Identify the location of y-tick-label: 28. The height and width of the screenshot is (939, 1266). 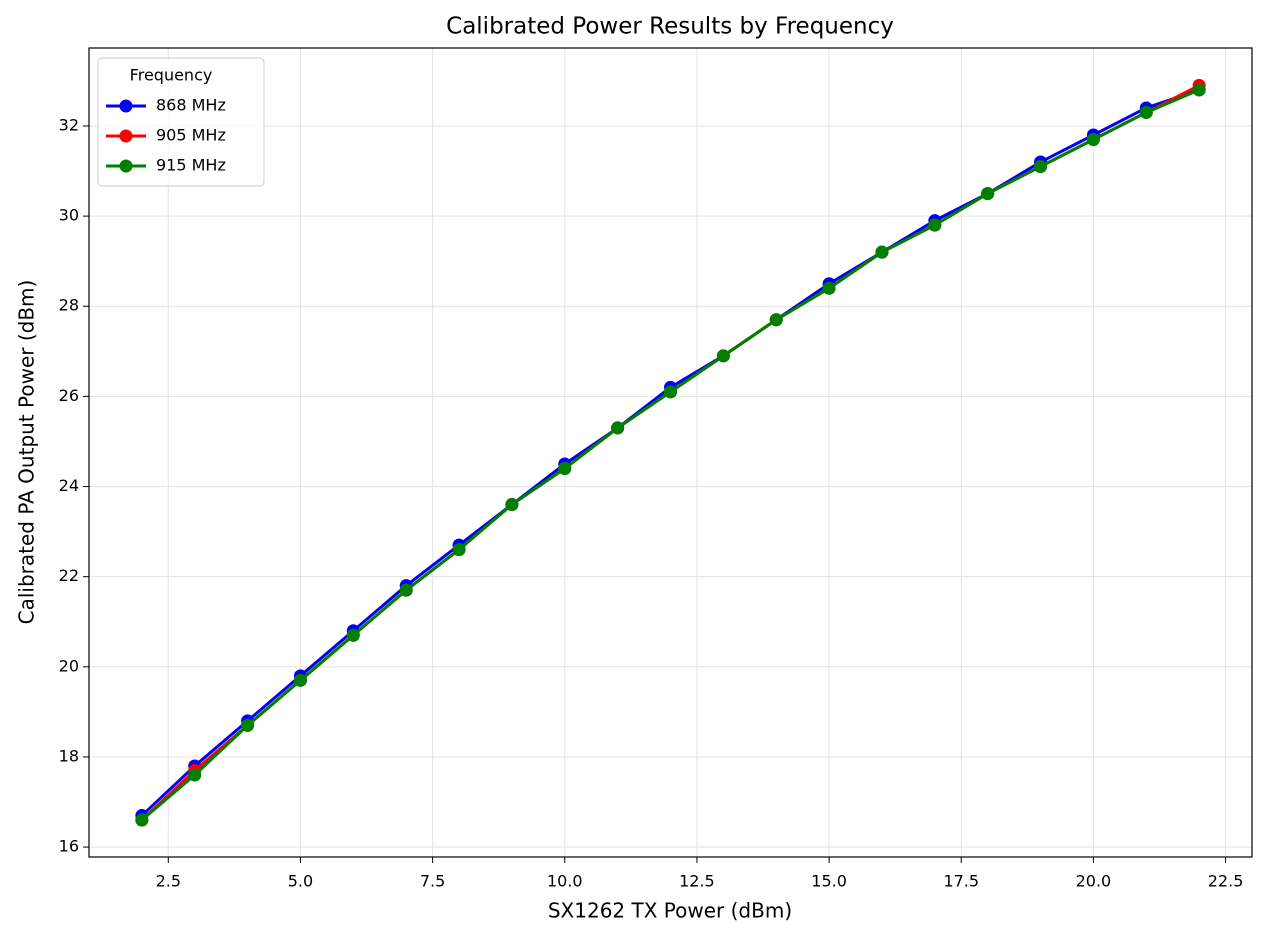
(69, 305).